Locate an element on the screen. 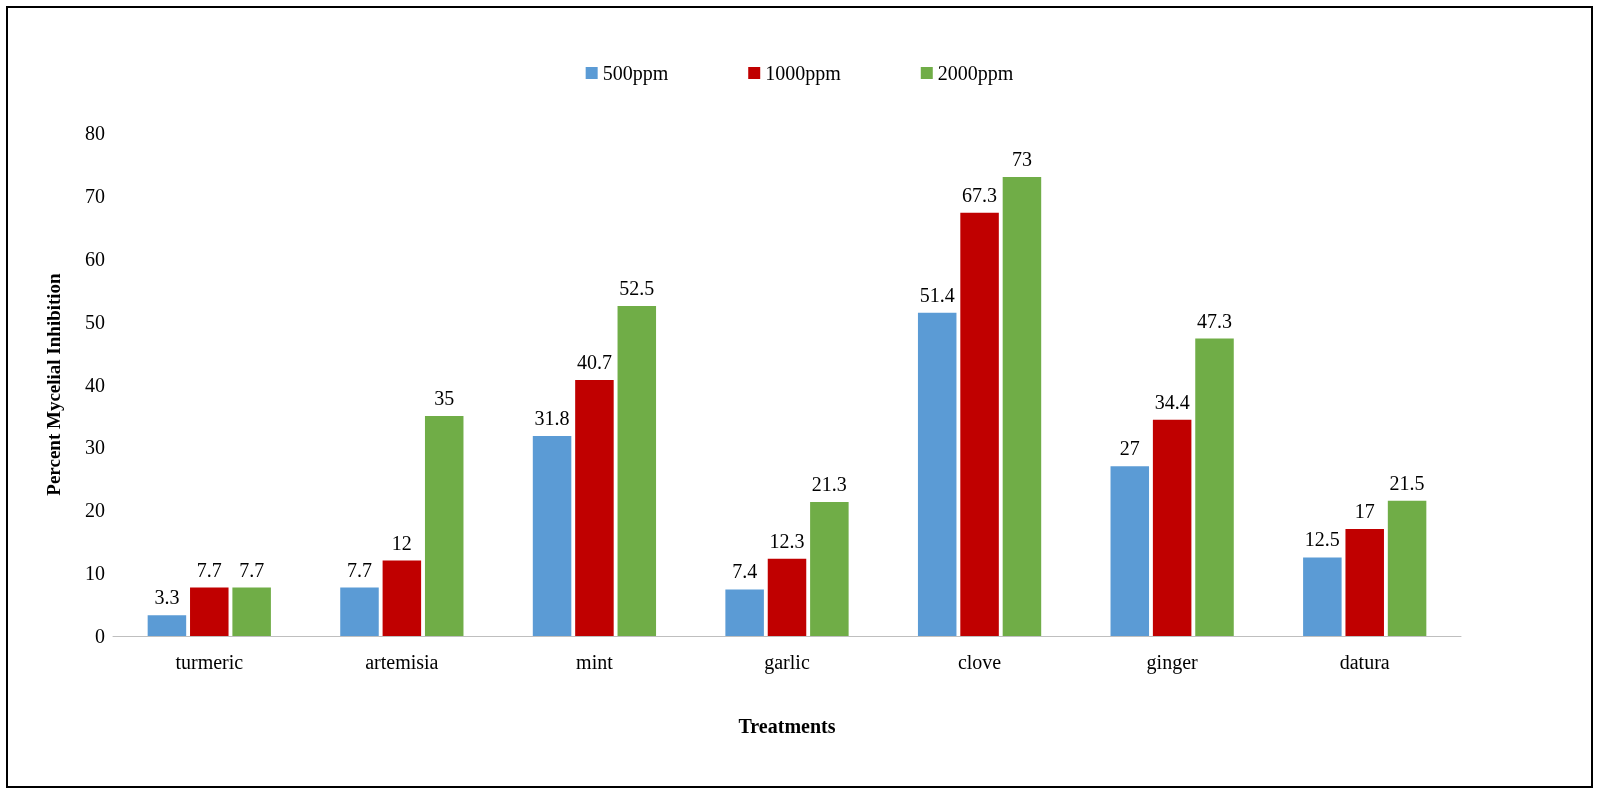 The image size is (1601, 796). y-tick-label: 30 is located at coordinates (95, 447).